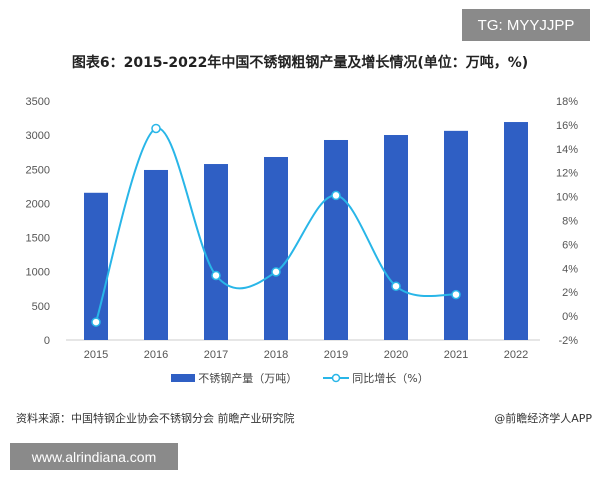 The image size is (600, 480). Describe the element at coordinates (183, 378) in the screenshot. I see `legend-swatch-bar` at that location.